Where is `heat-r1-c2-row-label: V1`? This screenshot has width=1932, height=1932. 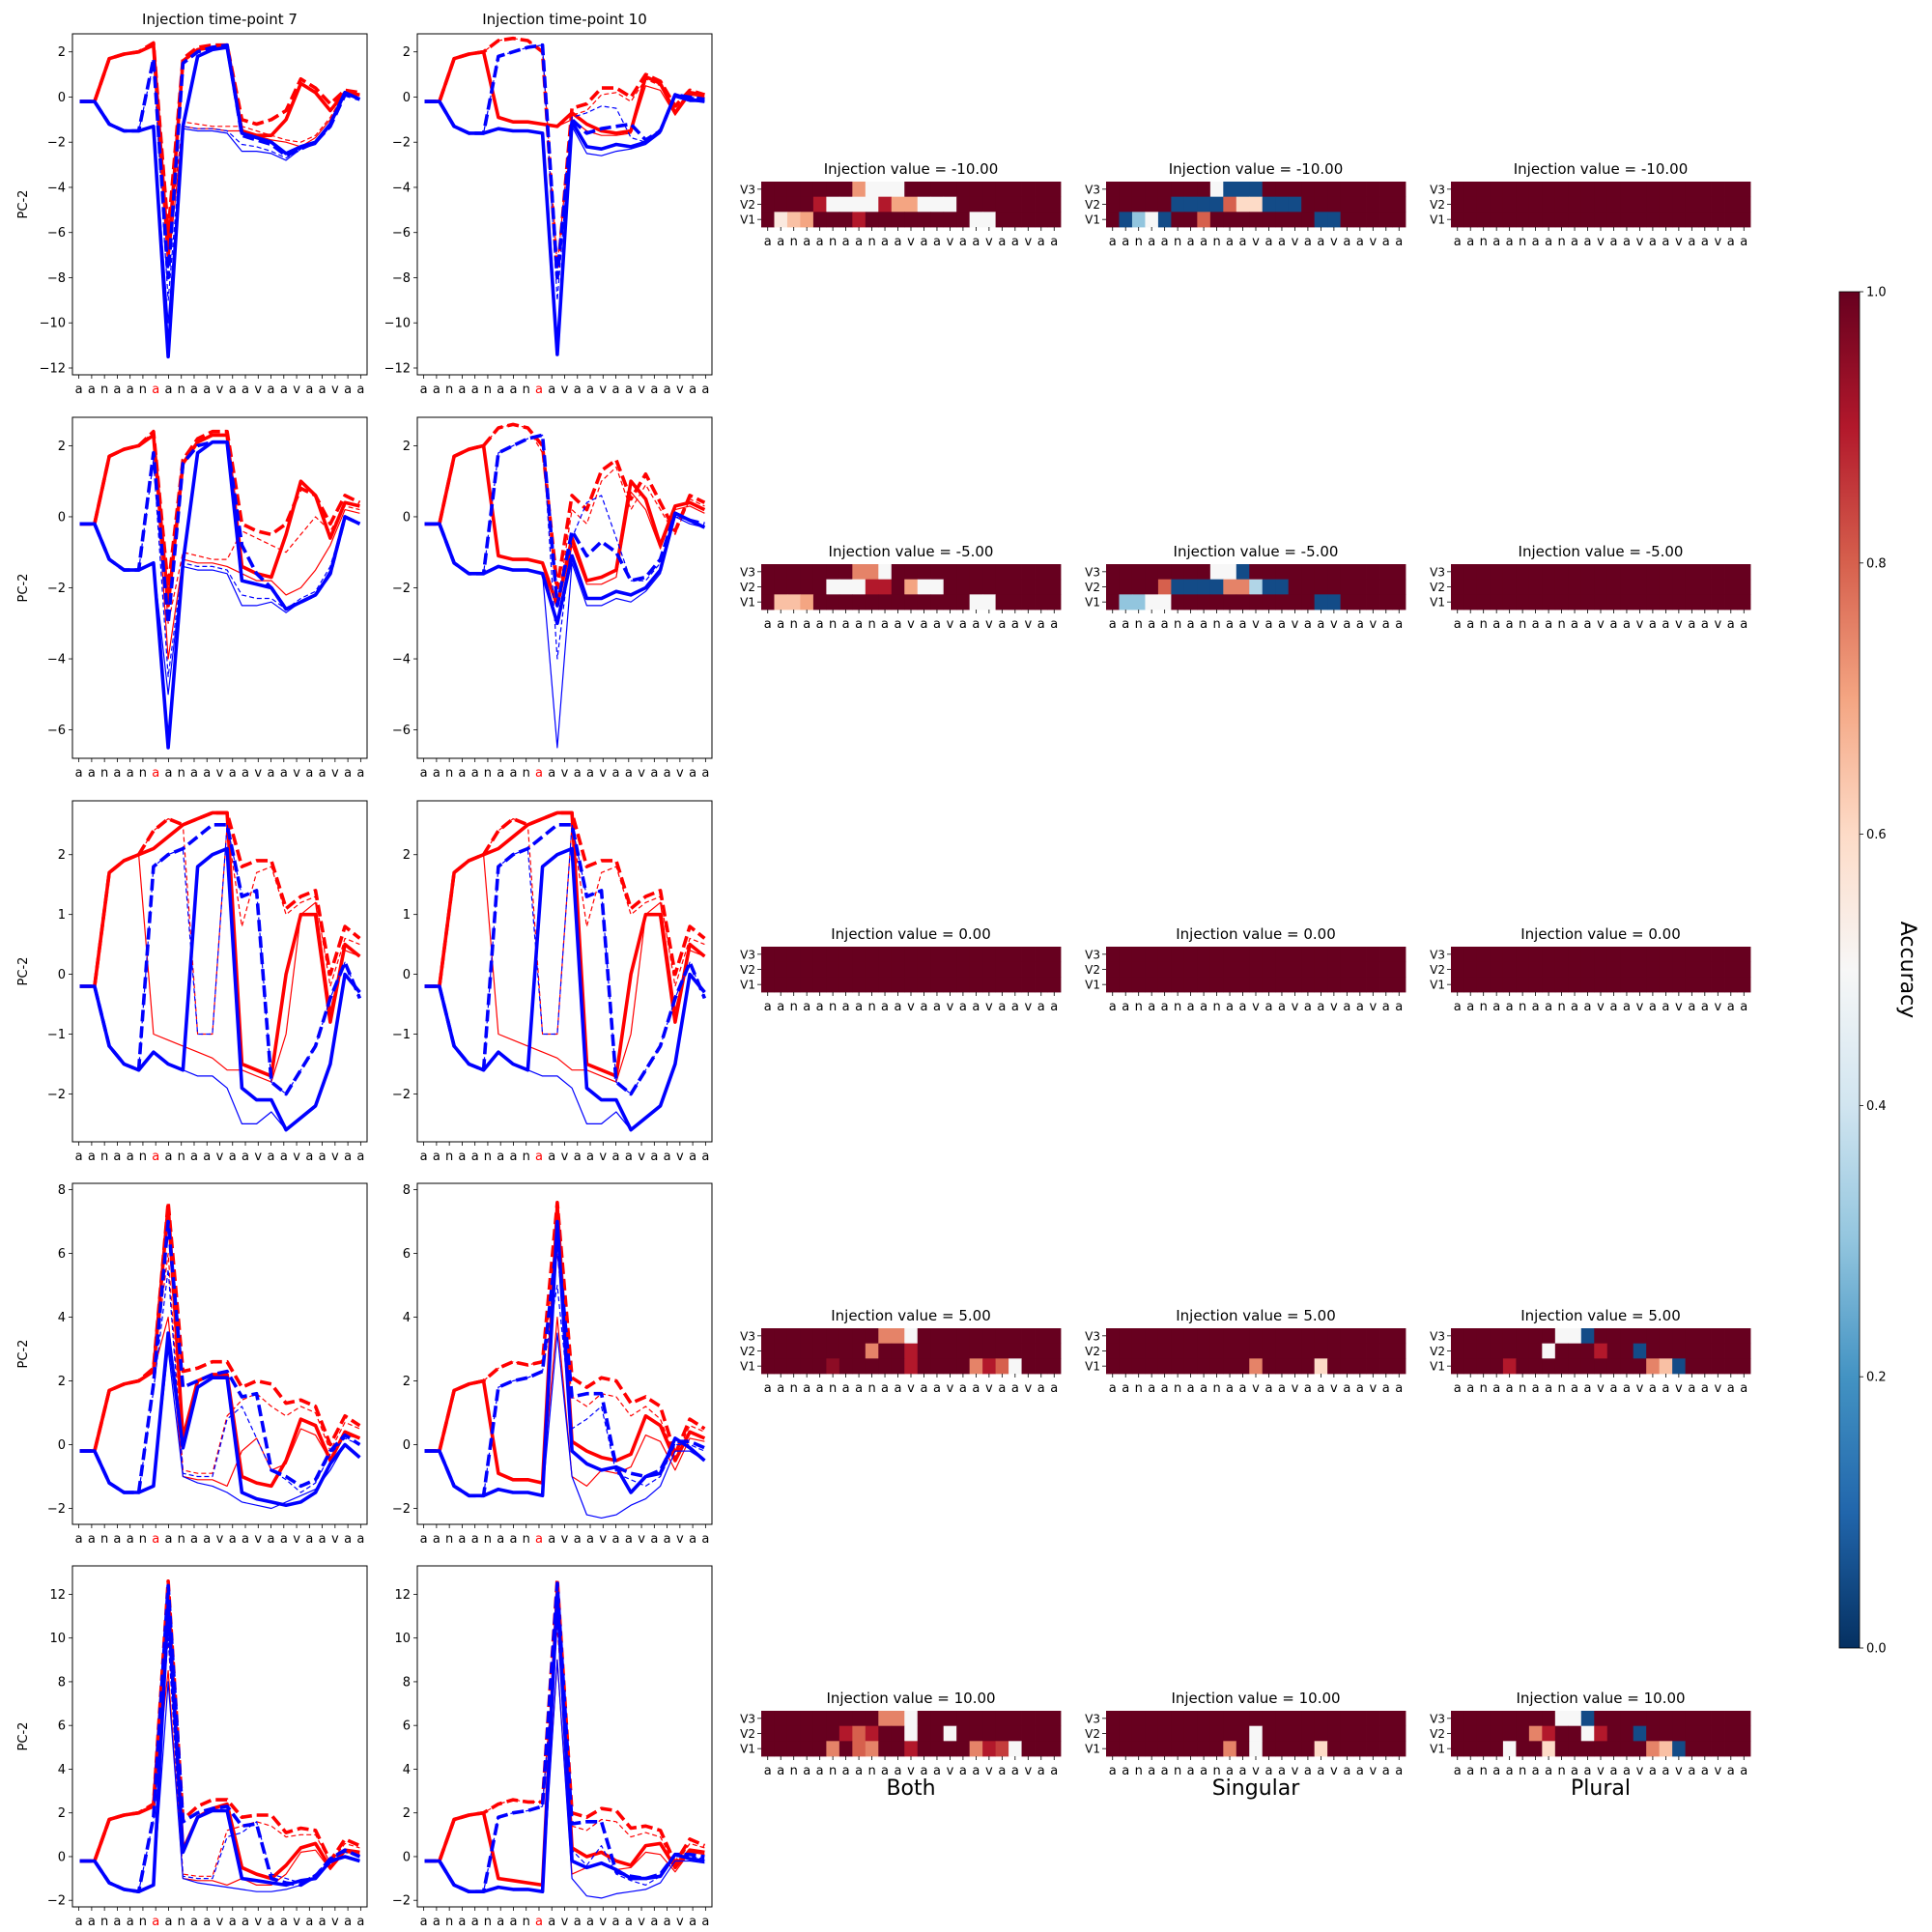 heat-r1-c2-row-label: V1 is located at coordinates (1437, 603).